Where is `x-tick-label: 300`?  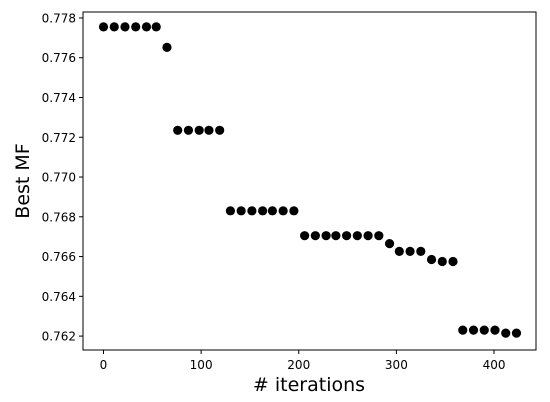
x-tick-label: 300 is located at coordinates (396, 365).